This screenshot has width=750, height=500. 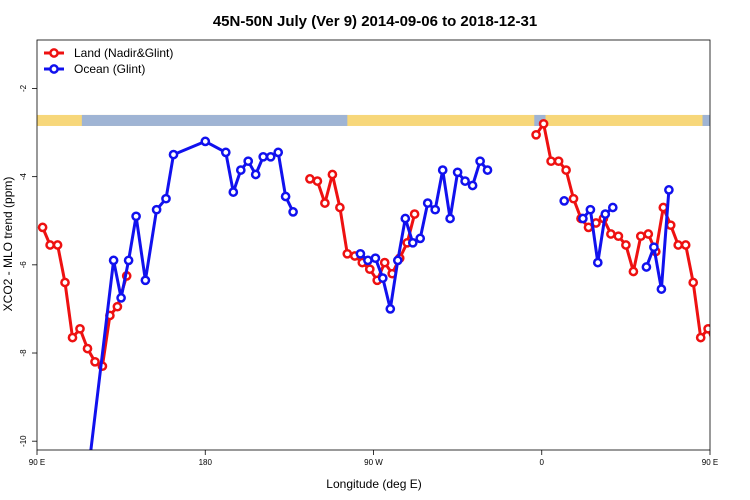 What do you see at coordinates (23, 265) in the screenshot?
I see `y-tick-label-2: -6` at bounding box center [23, 265].